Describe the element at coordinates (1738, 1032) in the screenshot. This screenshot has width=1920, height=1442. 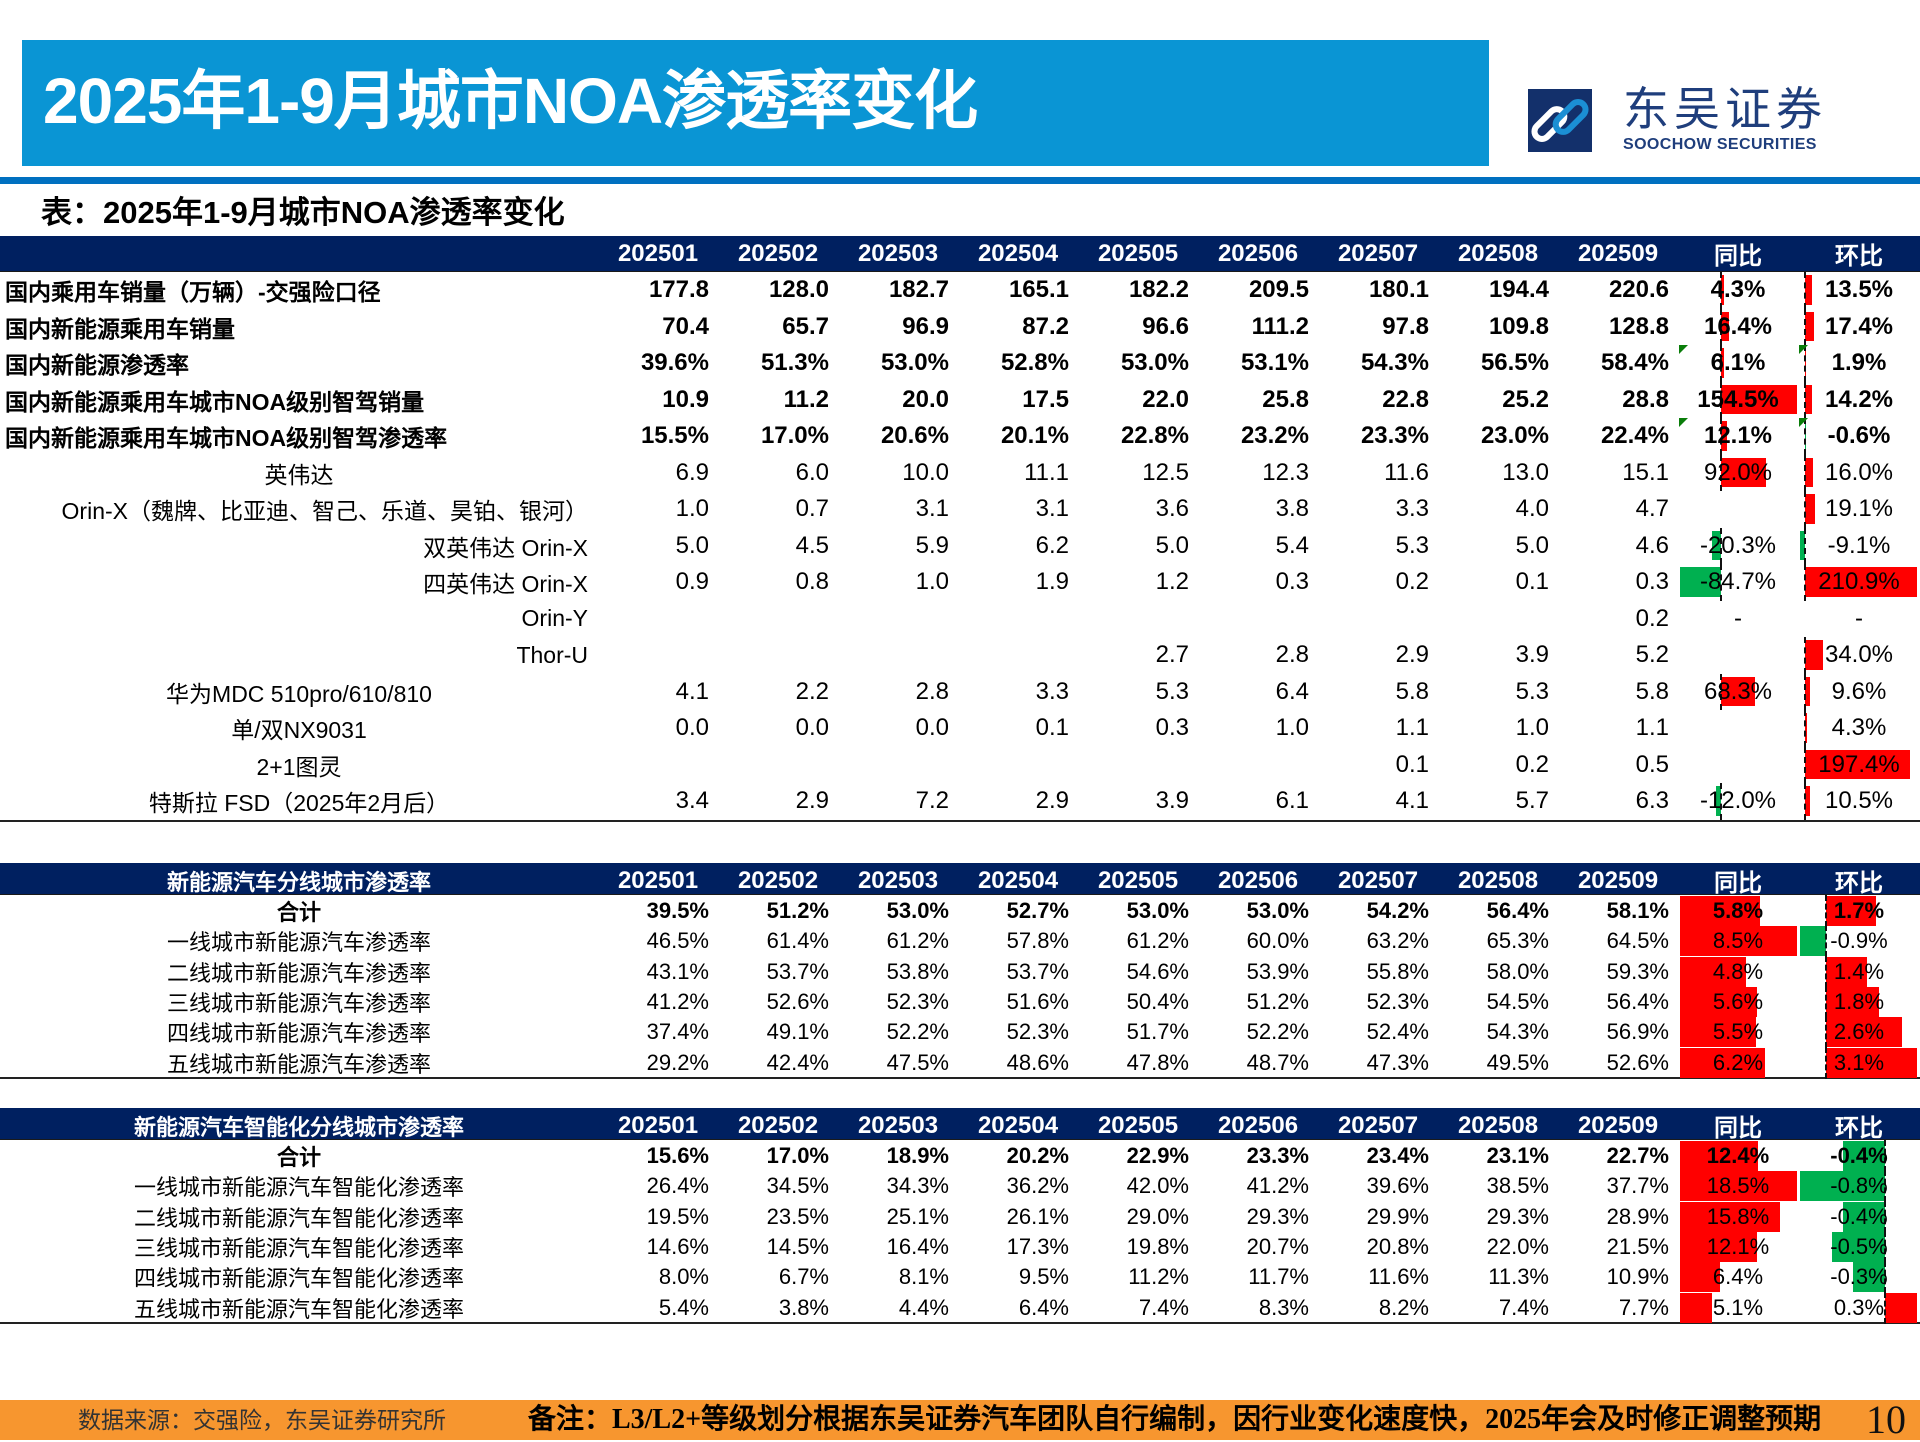
I see `yoy-value: 5.5%` at that location.